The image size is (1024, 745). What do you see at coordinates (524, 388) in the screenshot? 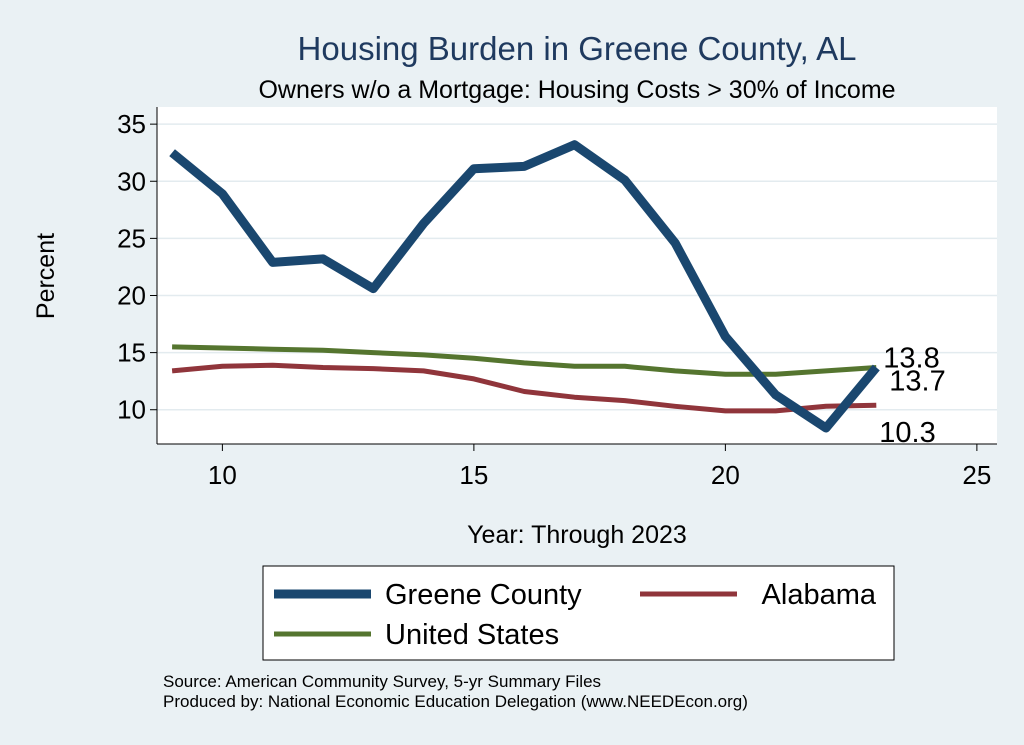
I see `series-line-alabama` at bounding box center [524, 388].